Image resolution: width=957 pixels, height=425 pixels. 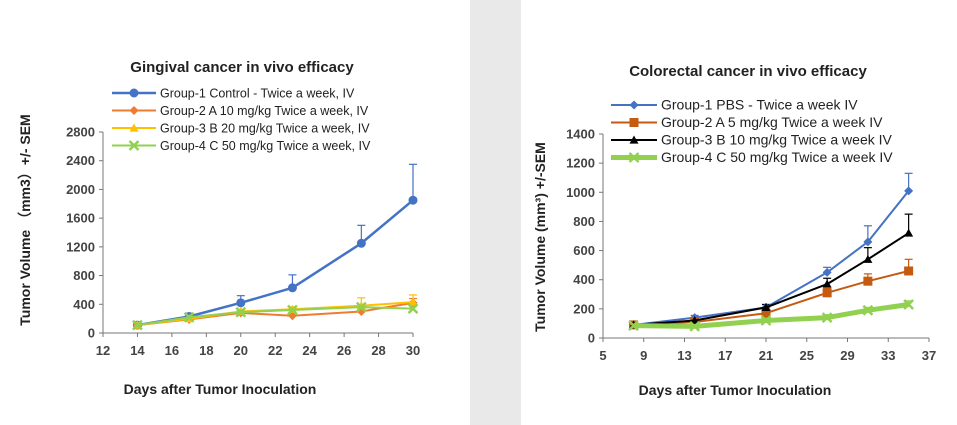 What do you see at coordinates (584, 250) in the screenshot?
I see `y-tick-label: 600` at bounding box center [584, 250].